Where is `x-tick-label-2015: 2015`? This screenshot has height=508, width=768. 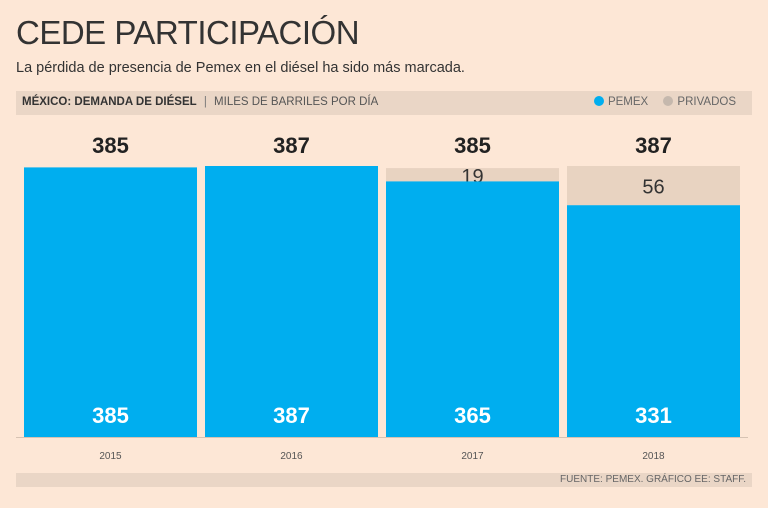 x-tick-label-2015: 2015 is located at coordinates (110, 456).